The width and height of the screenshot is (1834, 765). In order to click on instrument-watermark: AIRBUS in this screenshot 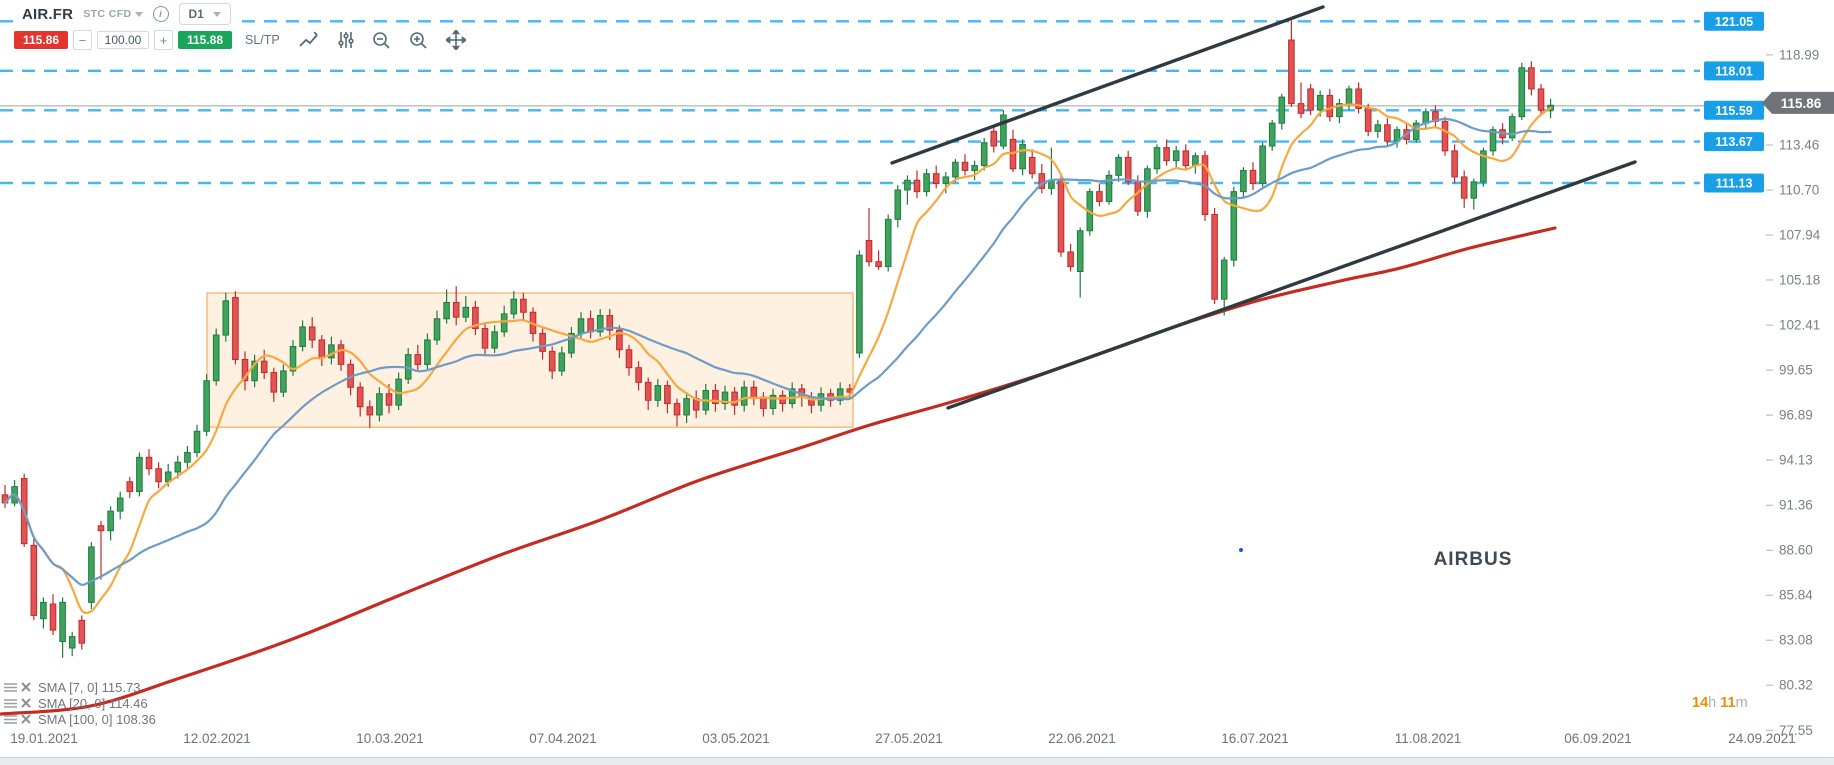, I will do `click(1473, 559)`.